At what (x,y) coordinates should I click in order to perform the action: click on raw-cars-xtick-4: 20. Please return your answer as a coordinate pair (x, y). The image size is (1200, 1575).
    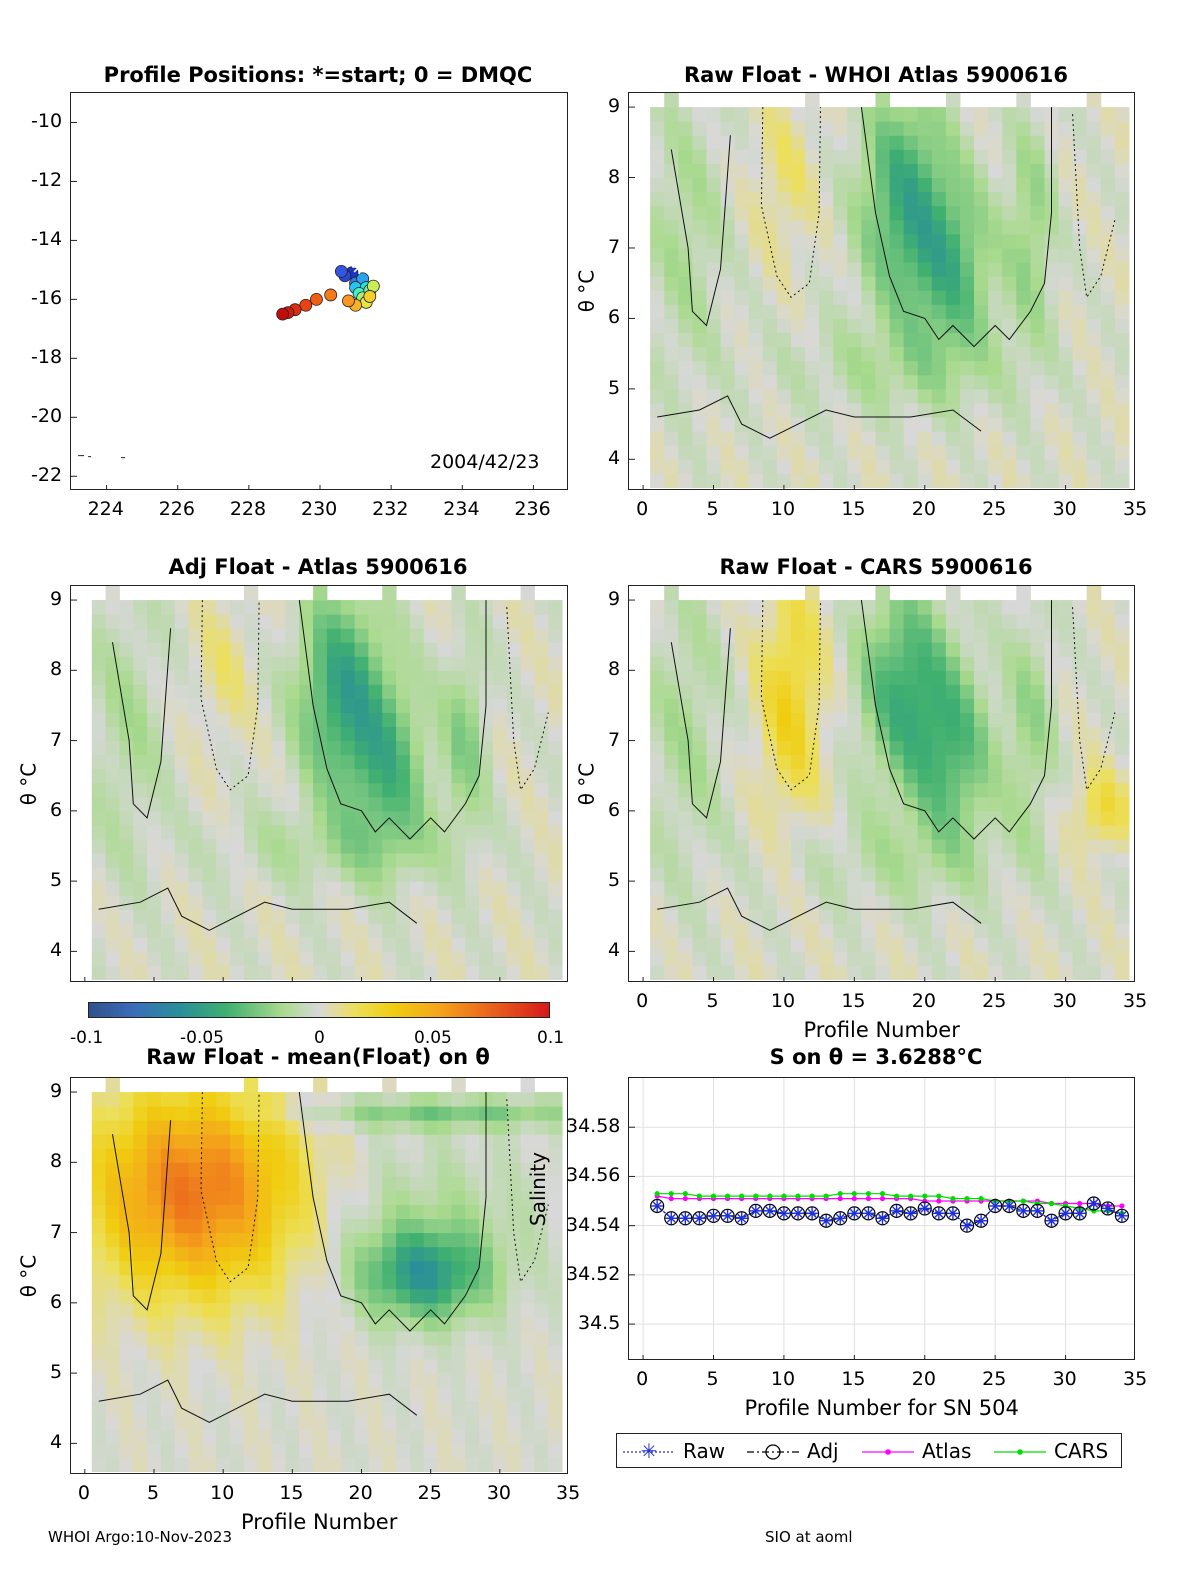
    Looking at the image, I should click on (923, 1001).